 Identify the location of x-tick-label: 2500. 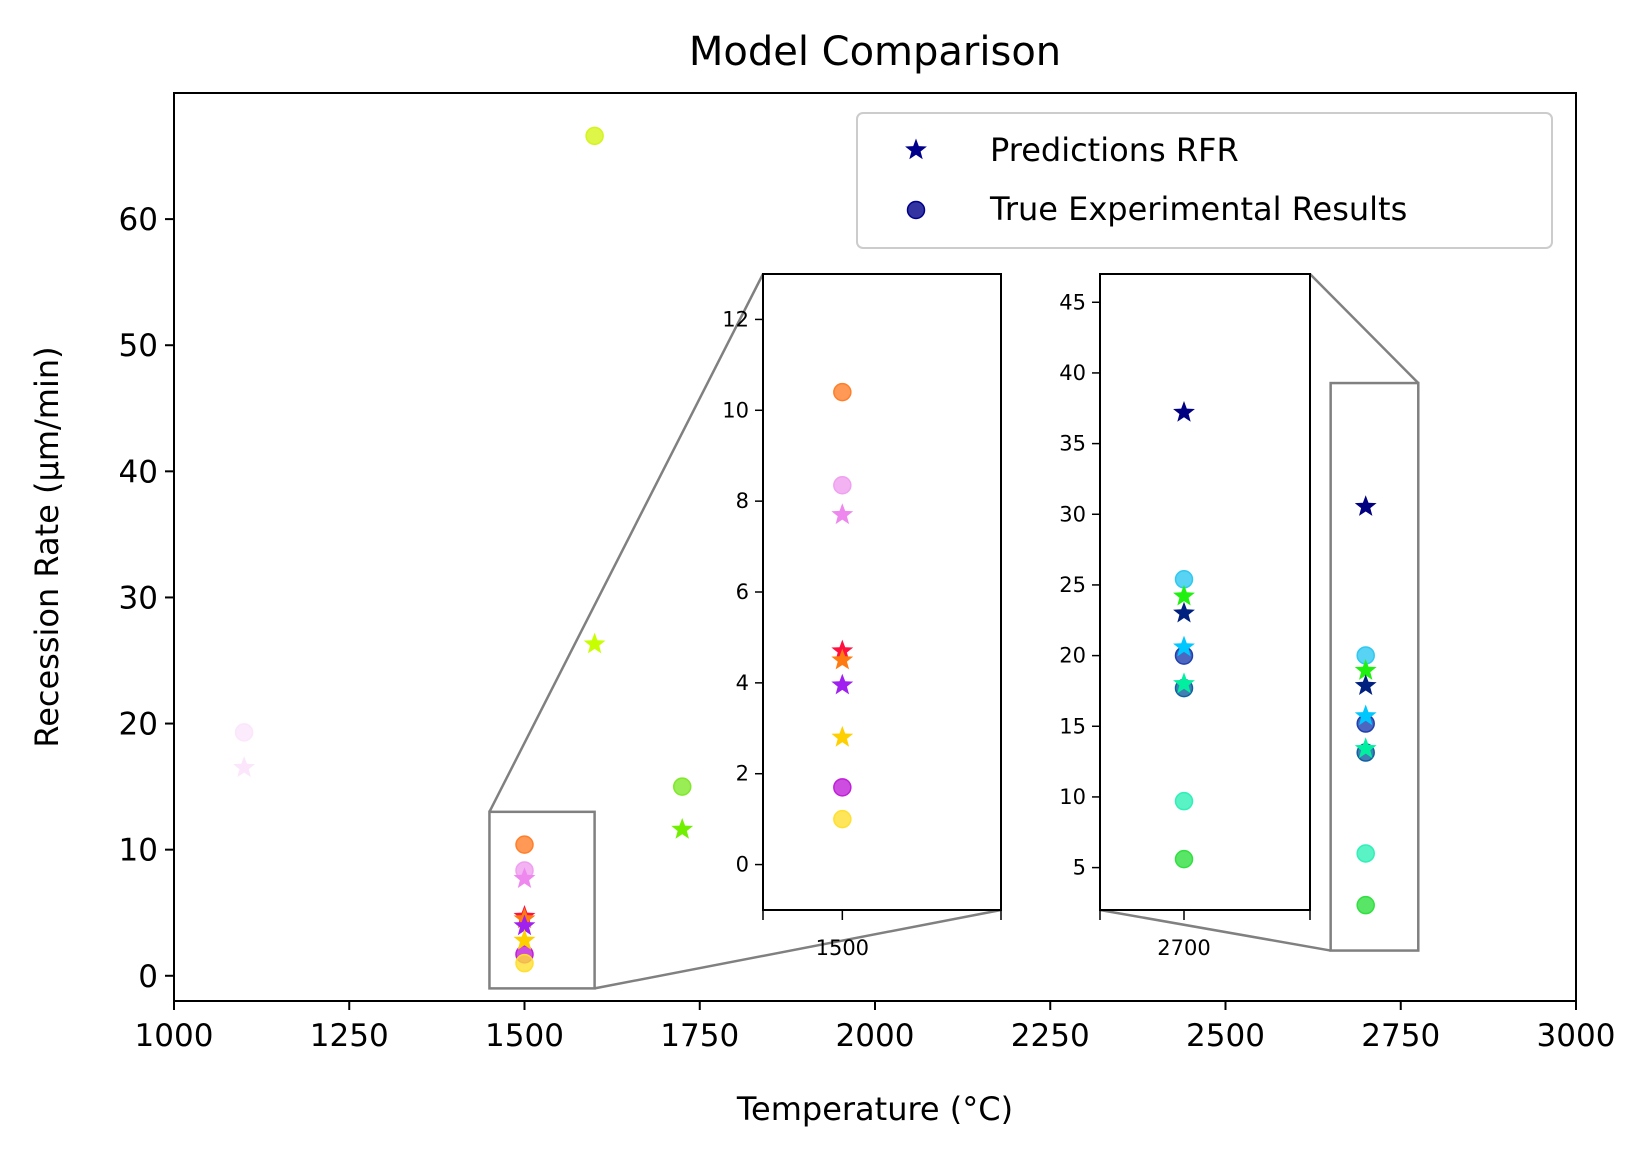
(1225, 1036).